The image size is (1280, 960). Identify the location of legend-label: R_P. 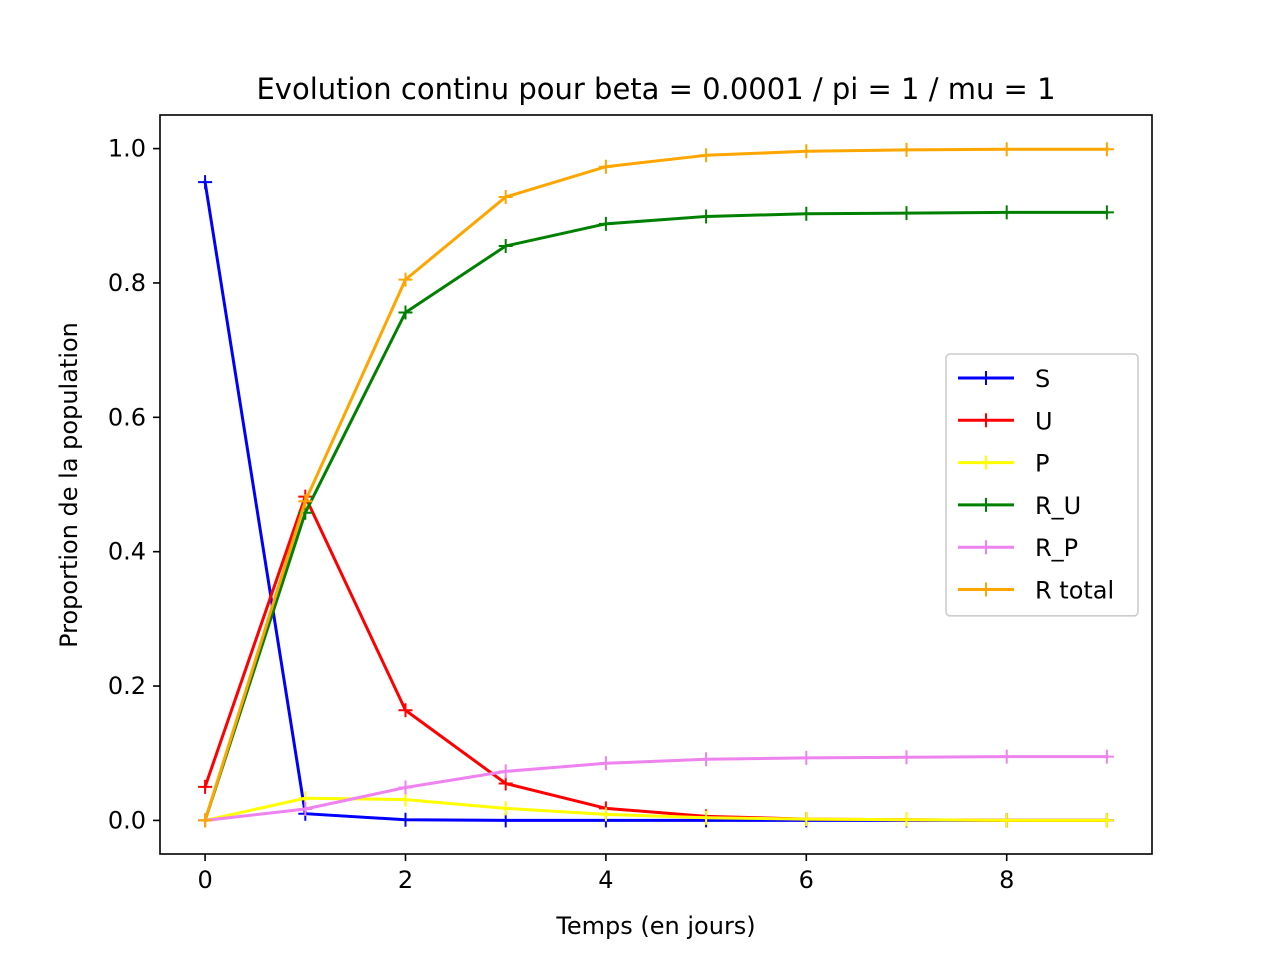
(1056, 548).